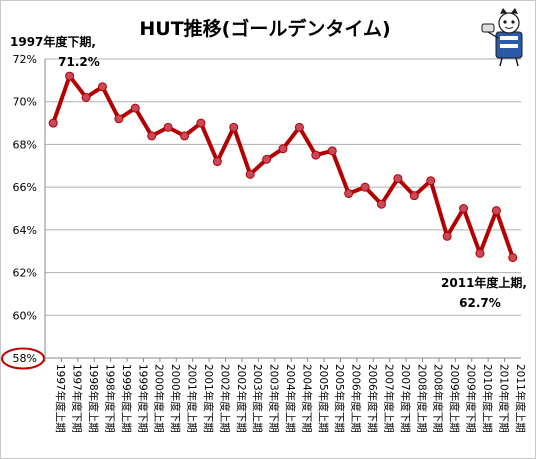  What do you see at coordinates (323, 398) in the screenshot?
I see `x-tick-label: 2005年度上期` at bounding box center [323, 398].